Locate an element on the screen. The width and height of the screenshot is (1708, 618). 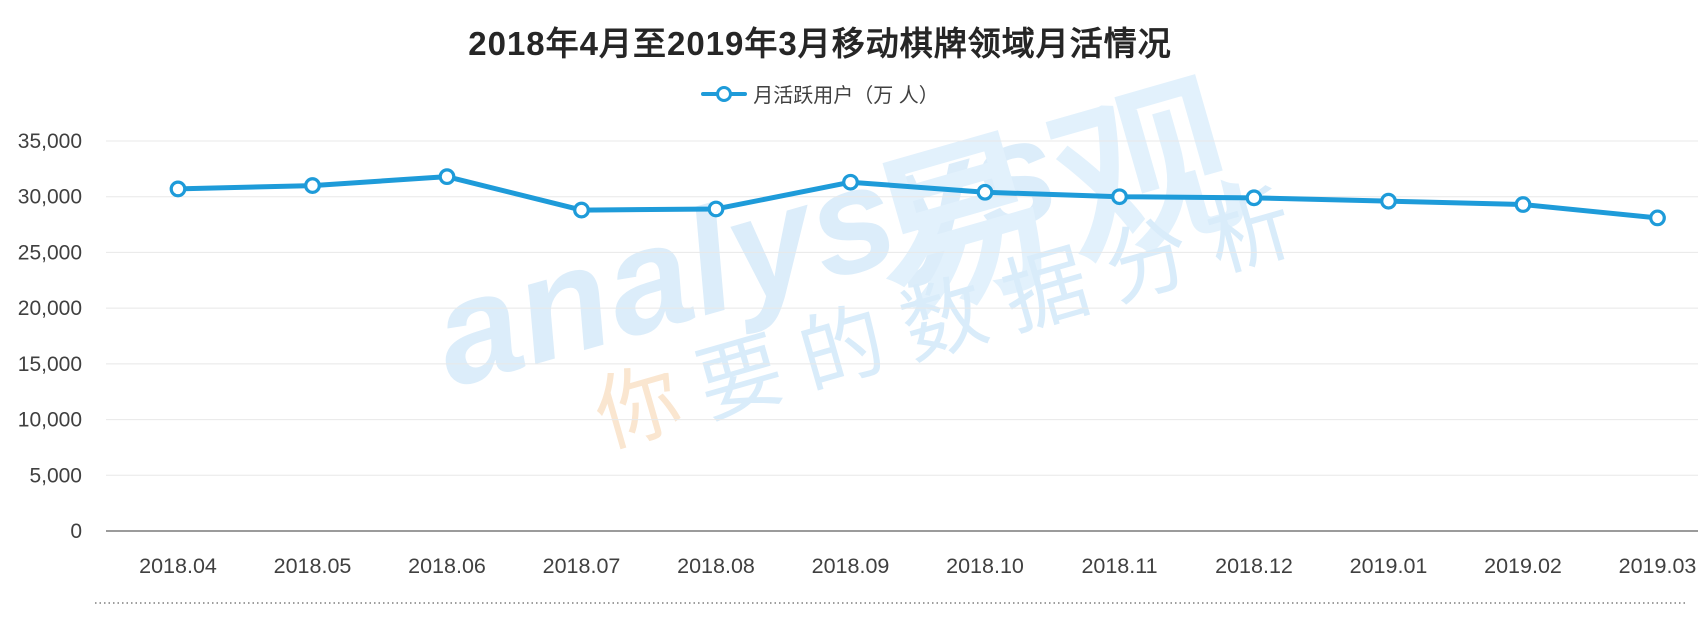
legend-circle is located at coordinates (724, 93).